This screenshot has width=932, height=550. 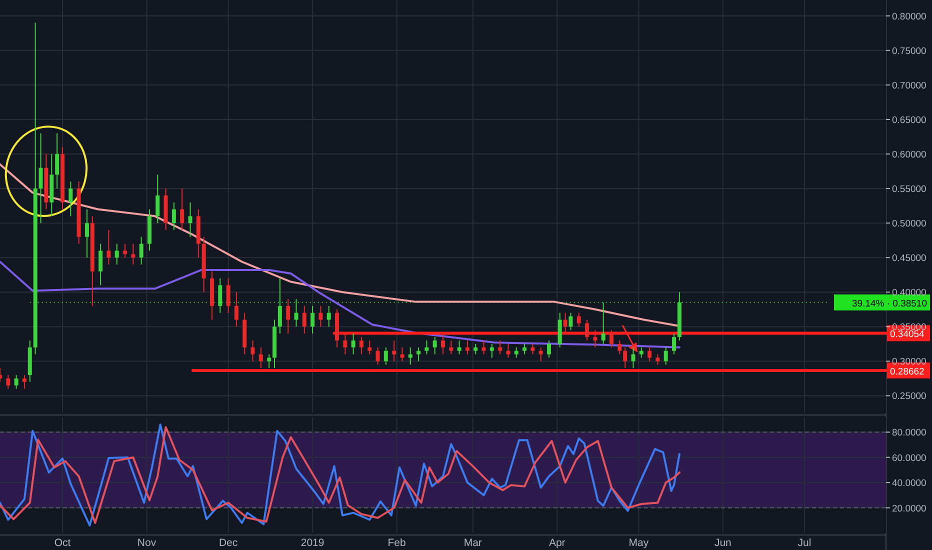 I want to click on x-tick-label: 2019, so click(x=312, y=543).